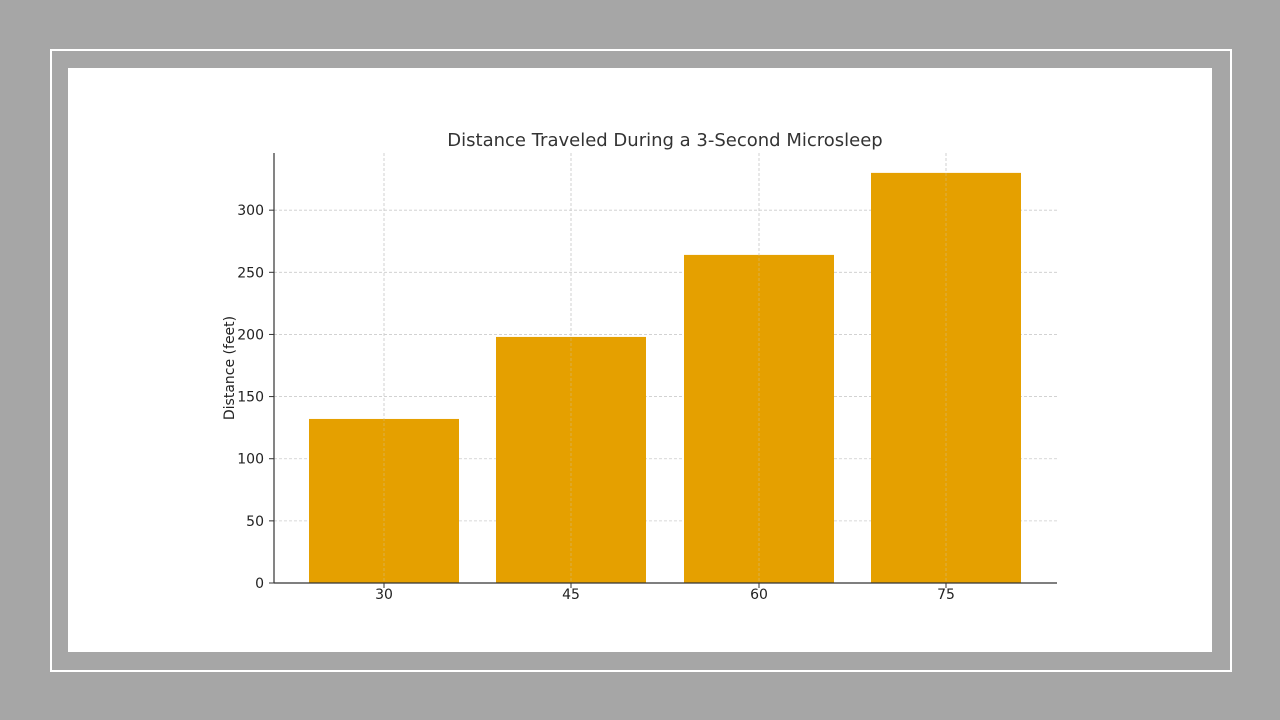  I want to click on x-tick-label: 75, so click(946, 595).